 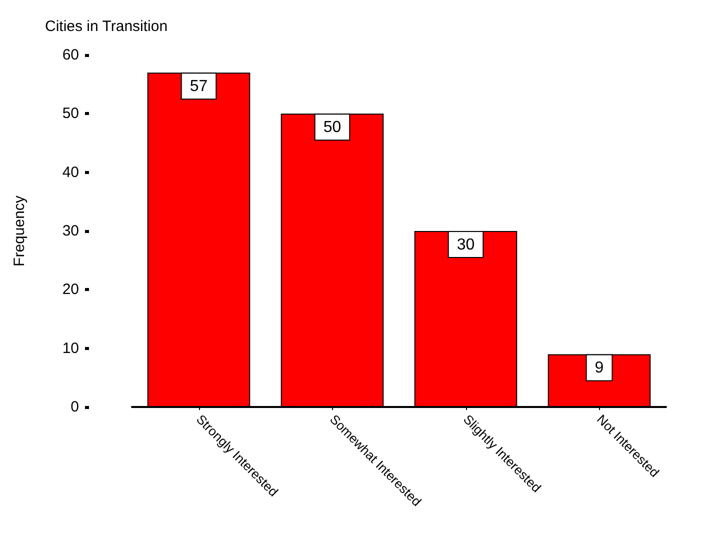 What do you see at coordinates (70, 172) in the screenshot?
I see `y-tick-label: 40` at bounding box center [70, 172].